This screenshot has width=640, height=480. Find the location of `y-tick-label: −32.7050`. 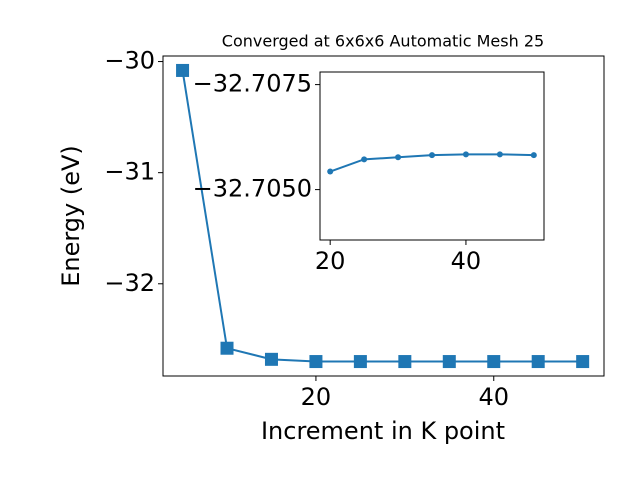

y-tick-label: −32.7050 is located at coordinates (252, 189).